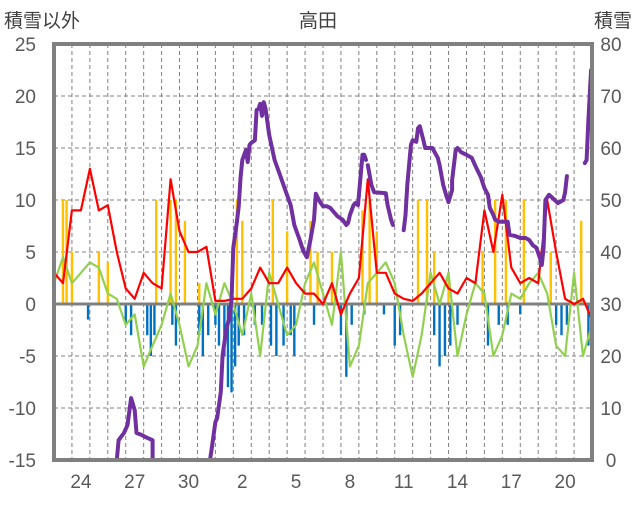 Image resolution: width=636 pixels, height=506 pixels. Describe the element at coordinates (610, 357) in the screenshot. I see `right-tick-label: 20` at that location.